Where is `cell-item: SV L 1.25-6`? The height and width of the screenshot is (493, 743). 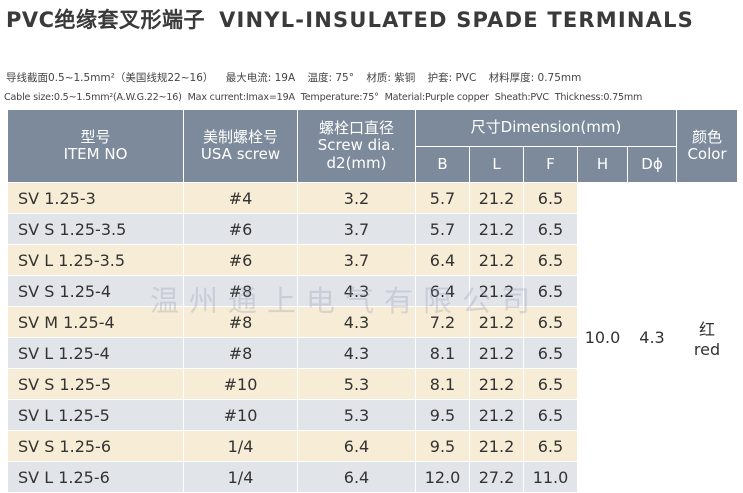
cell-item: SV L 1.25-6 is located at coordinates (95, 477).